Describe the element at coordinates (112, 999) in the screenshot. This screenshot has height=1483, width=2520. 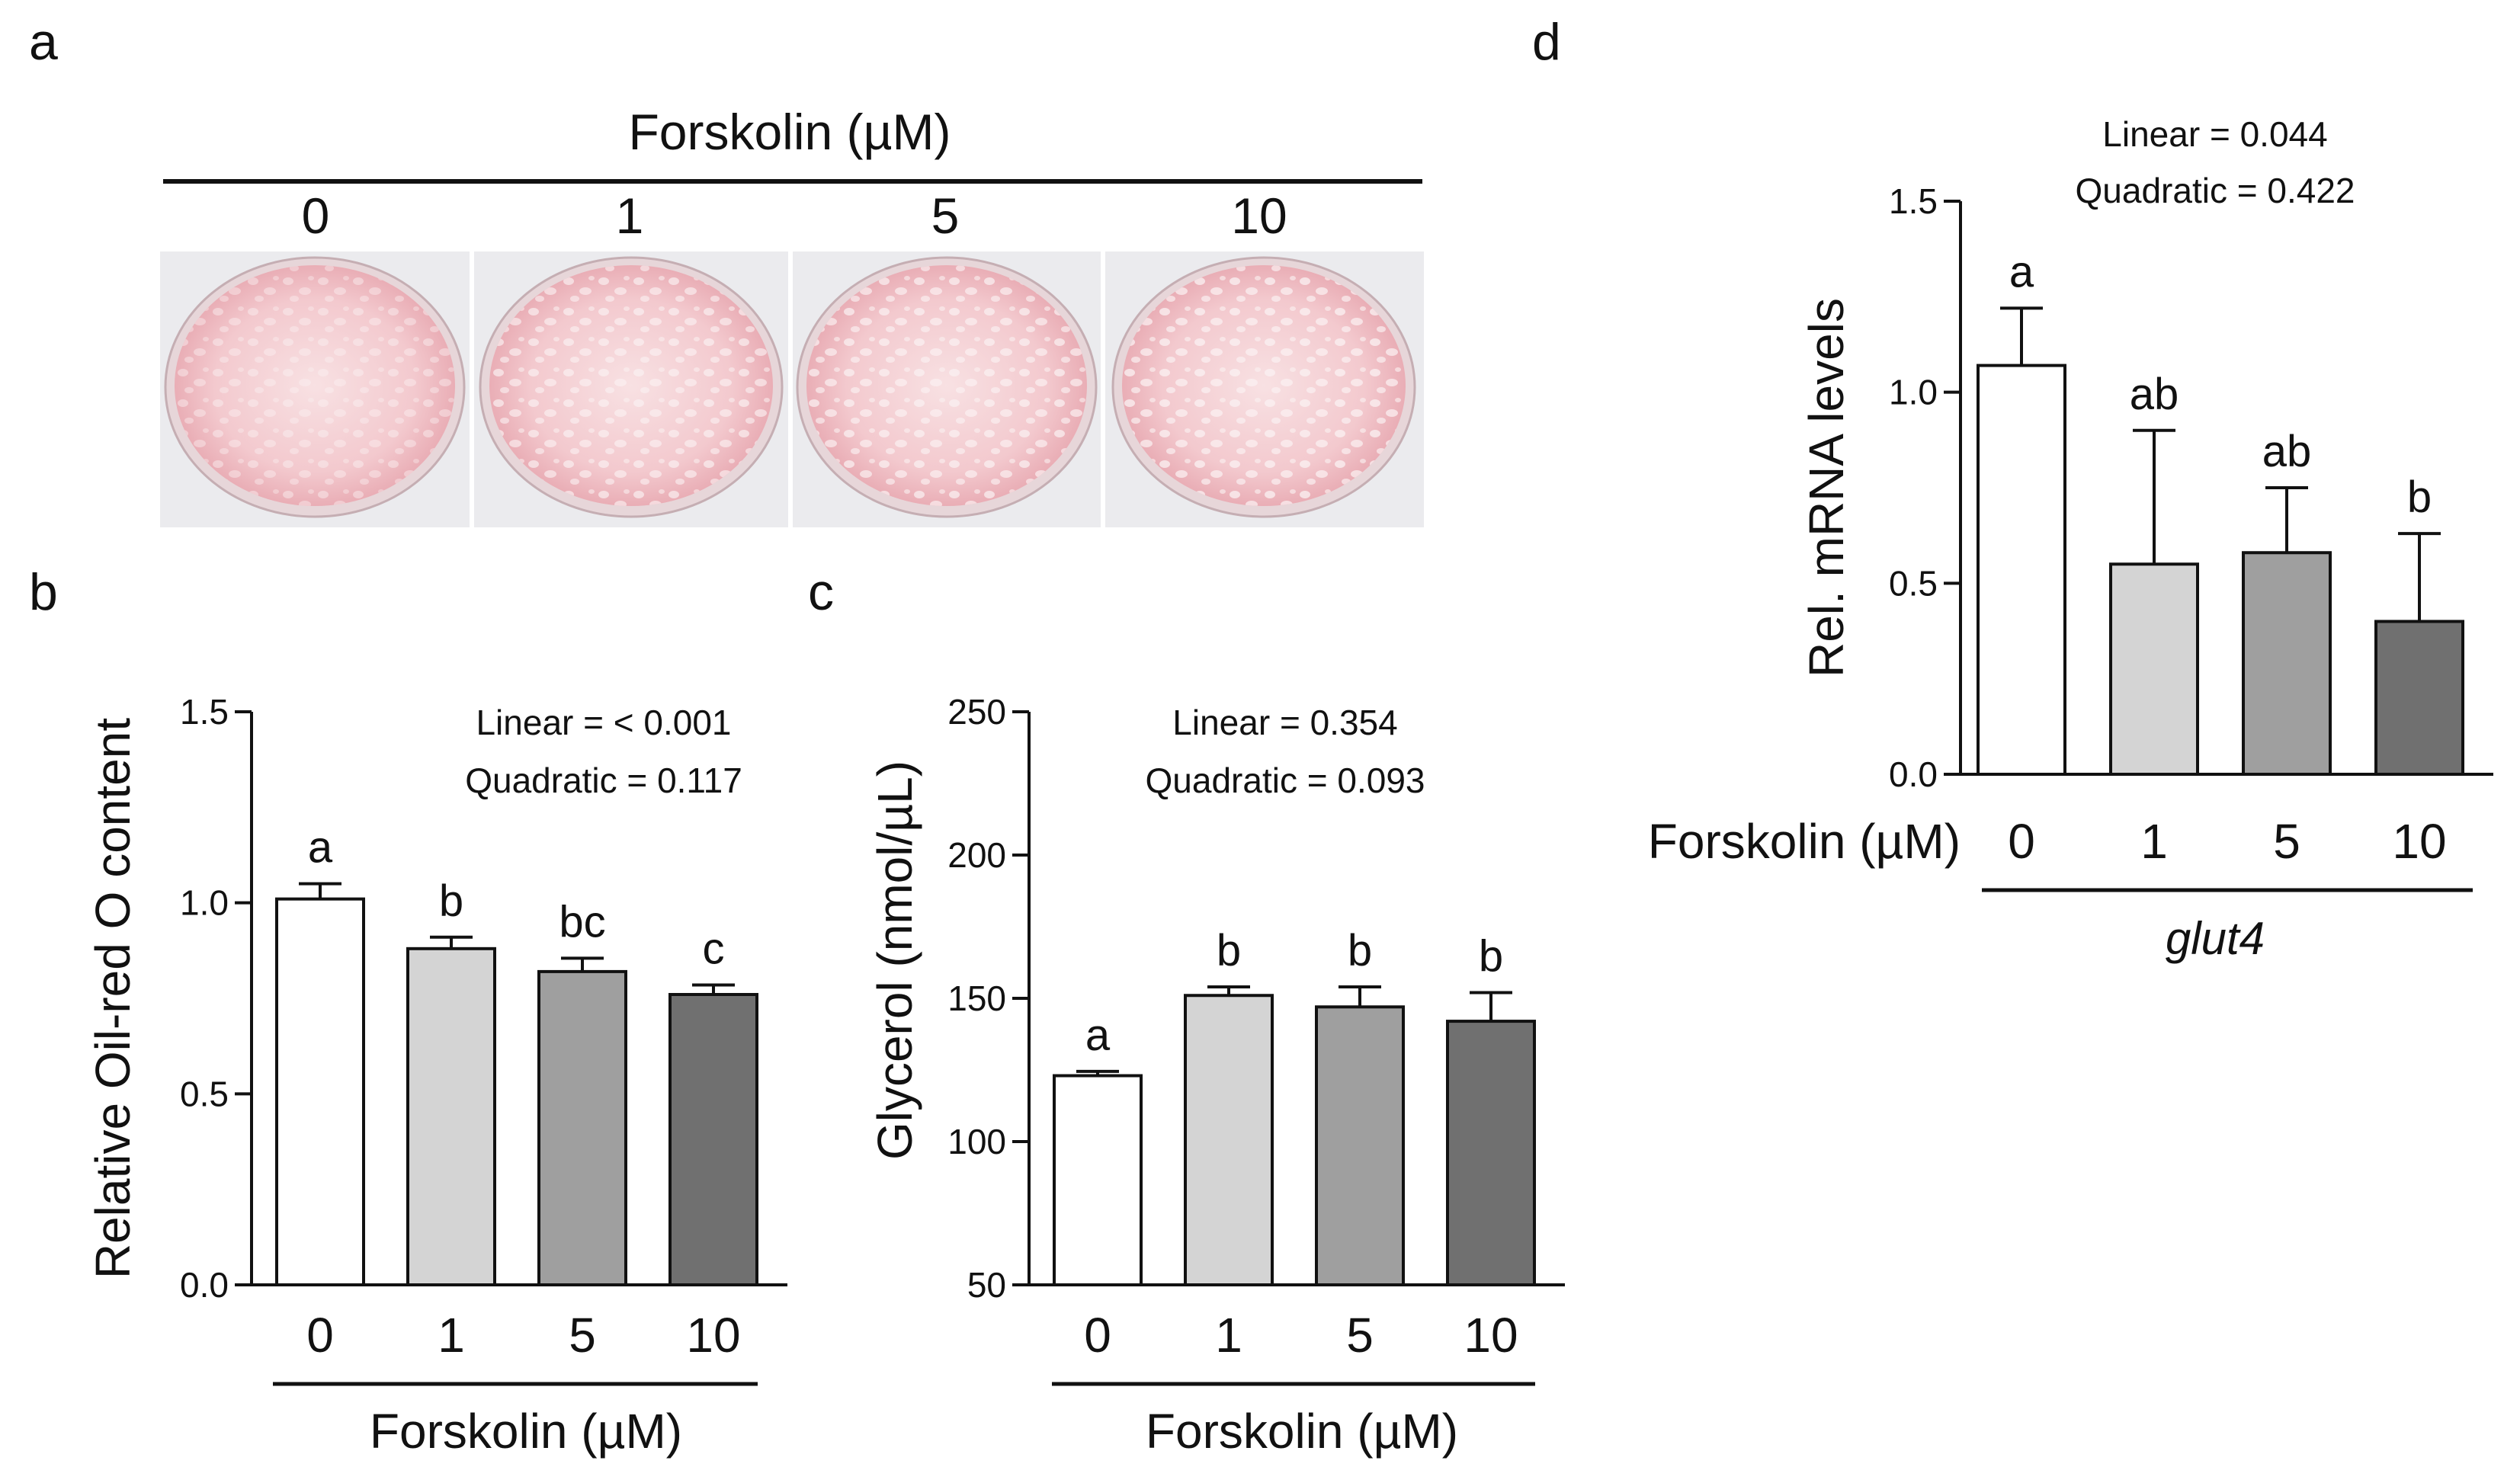
I see `y-axis-label: Relative Oil-red O content` at that location.